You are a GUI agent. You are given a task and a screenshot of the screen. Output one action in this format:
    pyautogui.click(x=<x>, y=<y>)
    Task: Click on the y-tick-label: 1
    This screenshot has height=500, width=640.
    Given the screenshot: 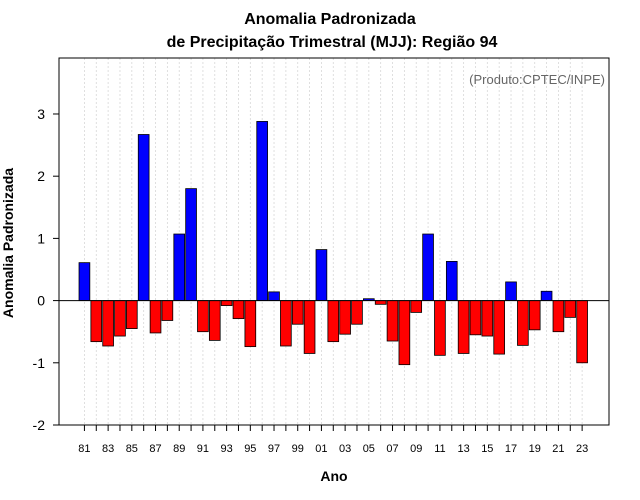 What is the action you would take?
    pyautogui.click(x=41, y=238)
    